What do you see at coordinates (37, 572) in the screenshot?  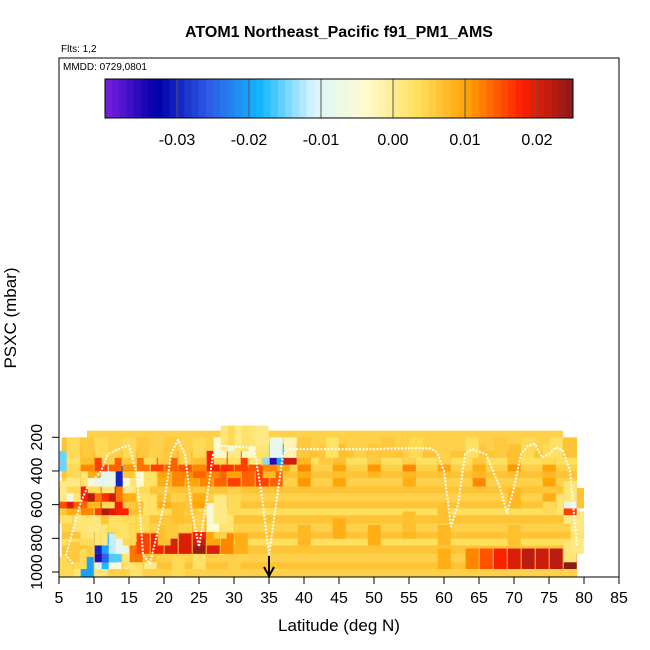 I see `y-tick-label: 1000` at bounding box center [37, 572].